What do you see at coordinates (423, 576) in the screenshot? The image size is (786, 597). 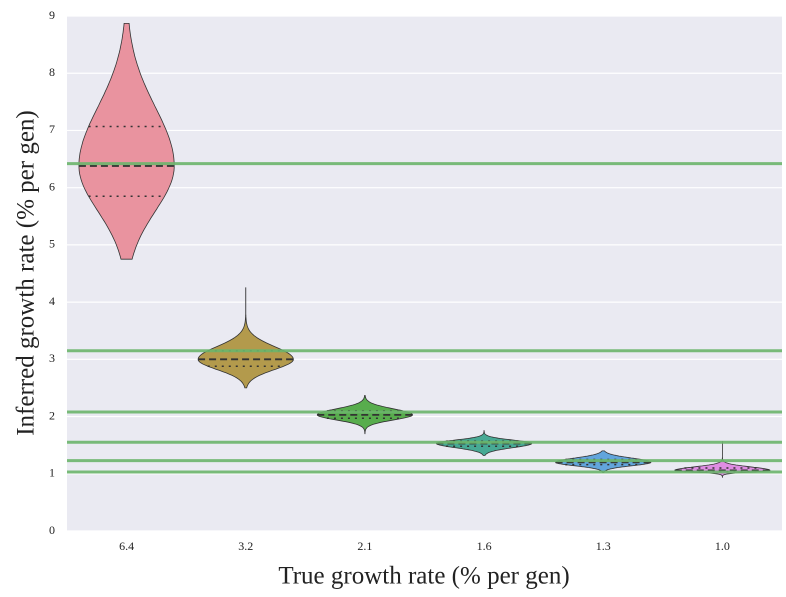 I see `x-axis-label: True growth rate (% per gen)` at bounding box center [423, 576].